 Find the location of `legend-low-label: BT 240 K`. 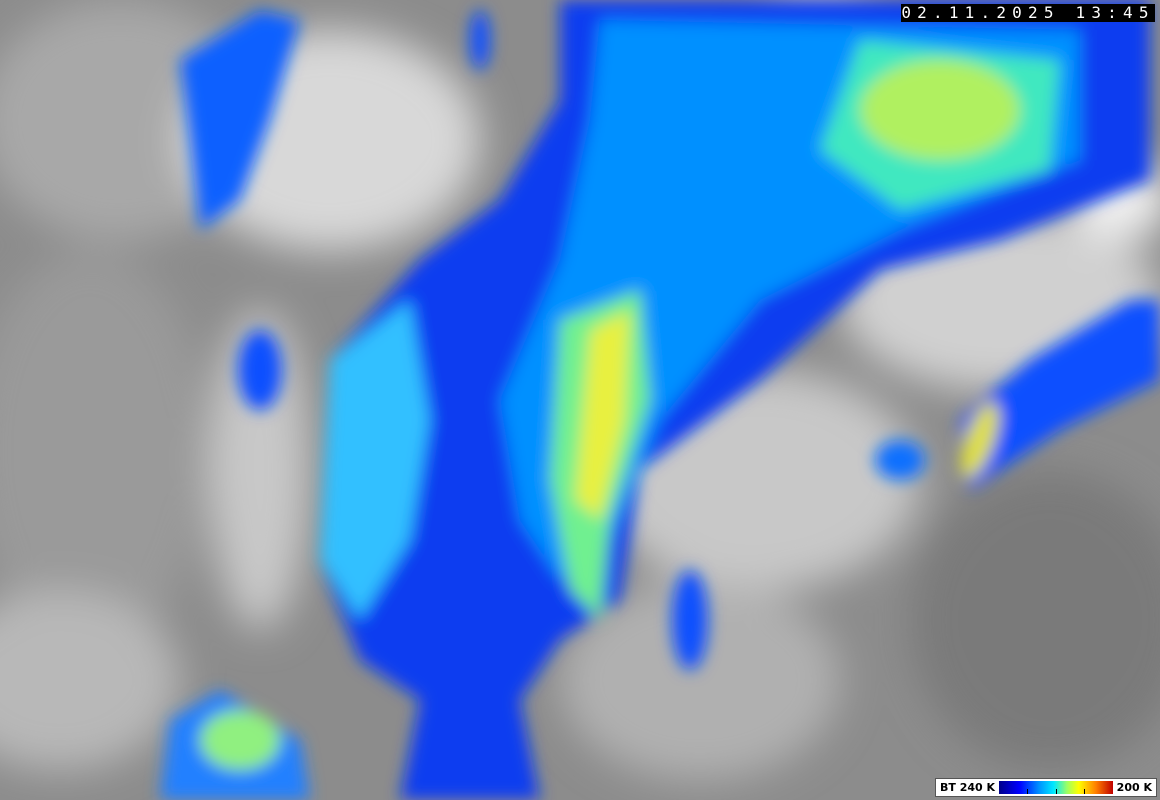

legend-low-label: BT 240 K is located at coordinates (968, 787).